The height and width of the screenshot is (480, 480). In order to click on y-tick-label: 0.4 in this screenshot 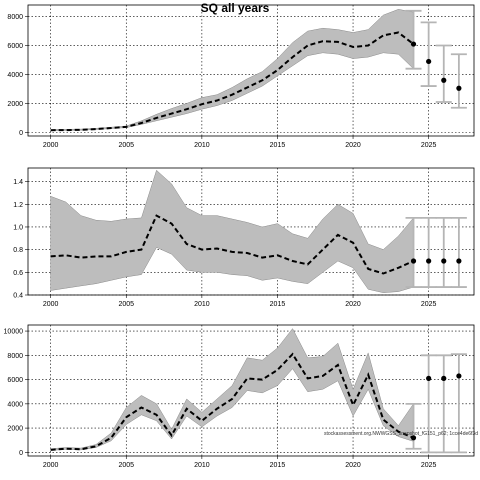, I will do `click(18, 296)`.